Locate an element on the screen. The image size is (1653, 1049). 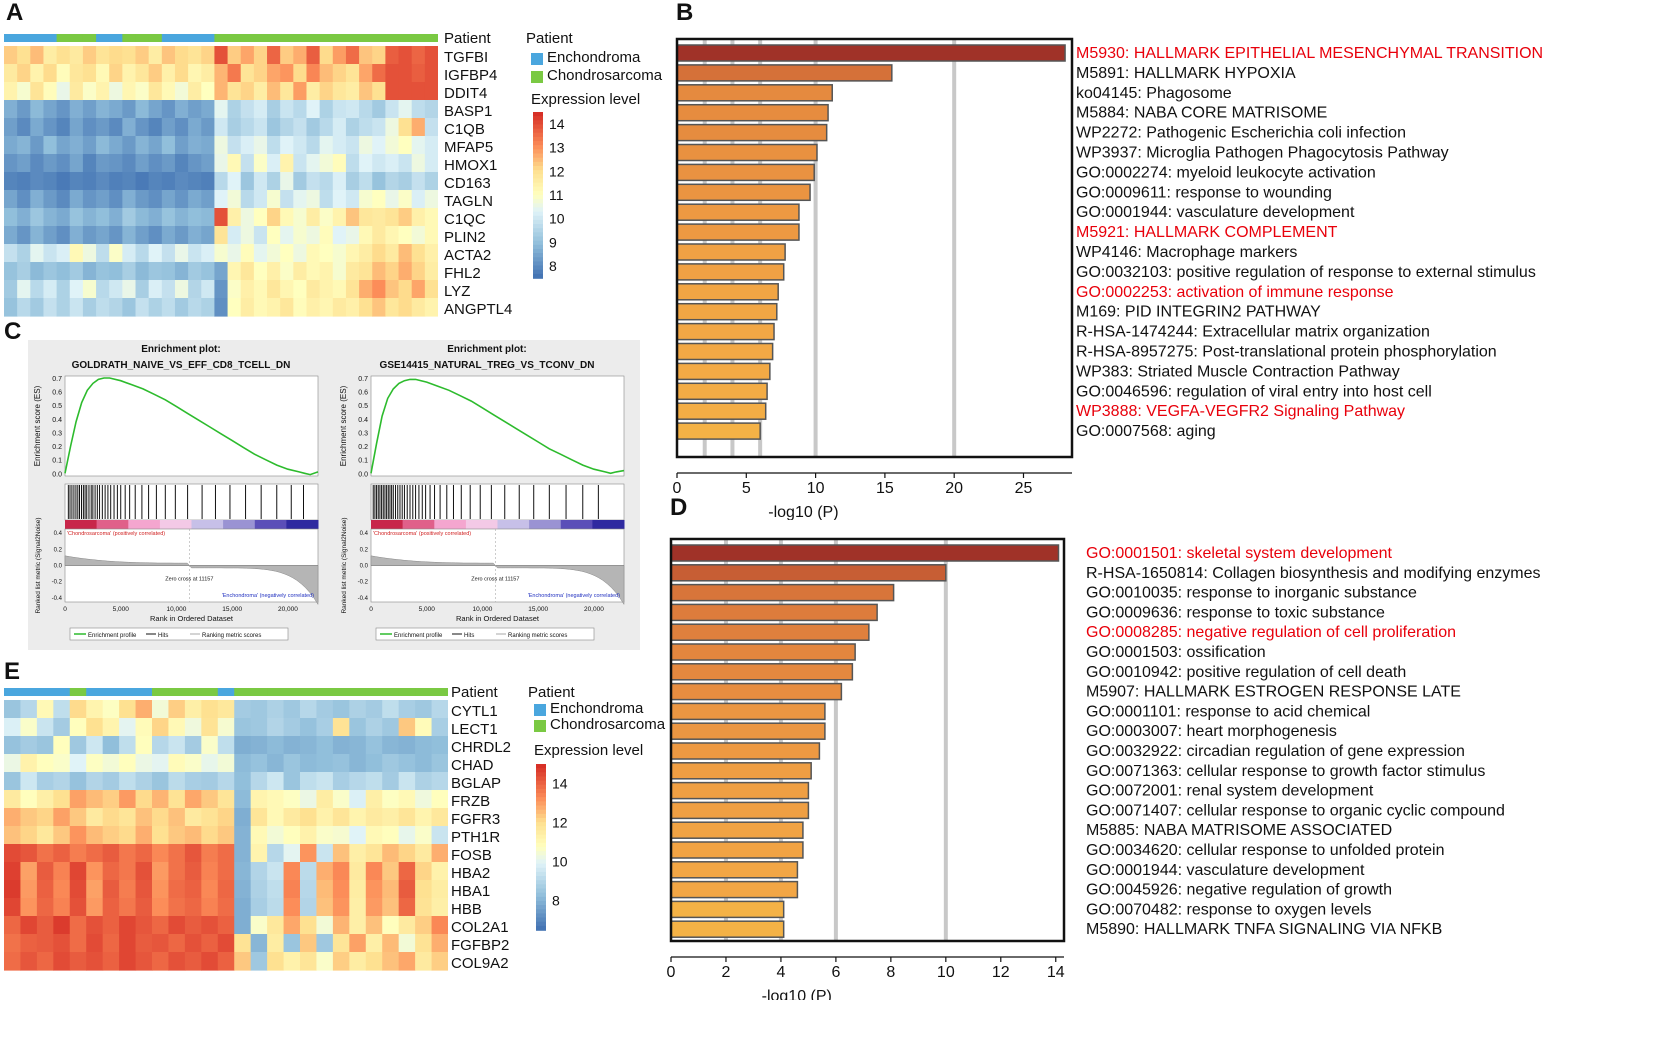
positive-correlation-label: 'Chondrosarcoma' (positively correlated) is located at coordinates (116, 534).